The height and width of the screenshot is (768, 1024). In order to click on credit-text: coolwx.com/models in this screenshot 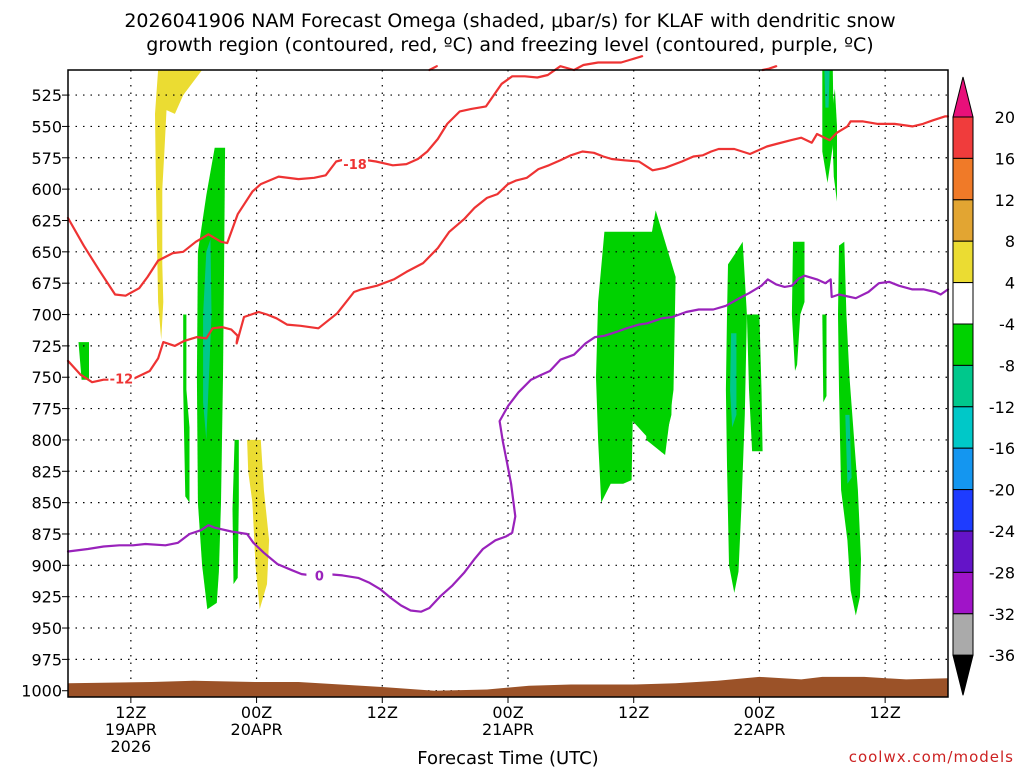, I will do `click(931, 757)`.